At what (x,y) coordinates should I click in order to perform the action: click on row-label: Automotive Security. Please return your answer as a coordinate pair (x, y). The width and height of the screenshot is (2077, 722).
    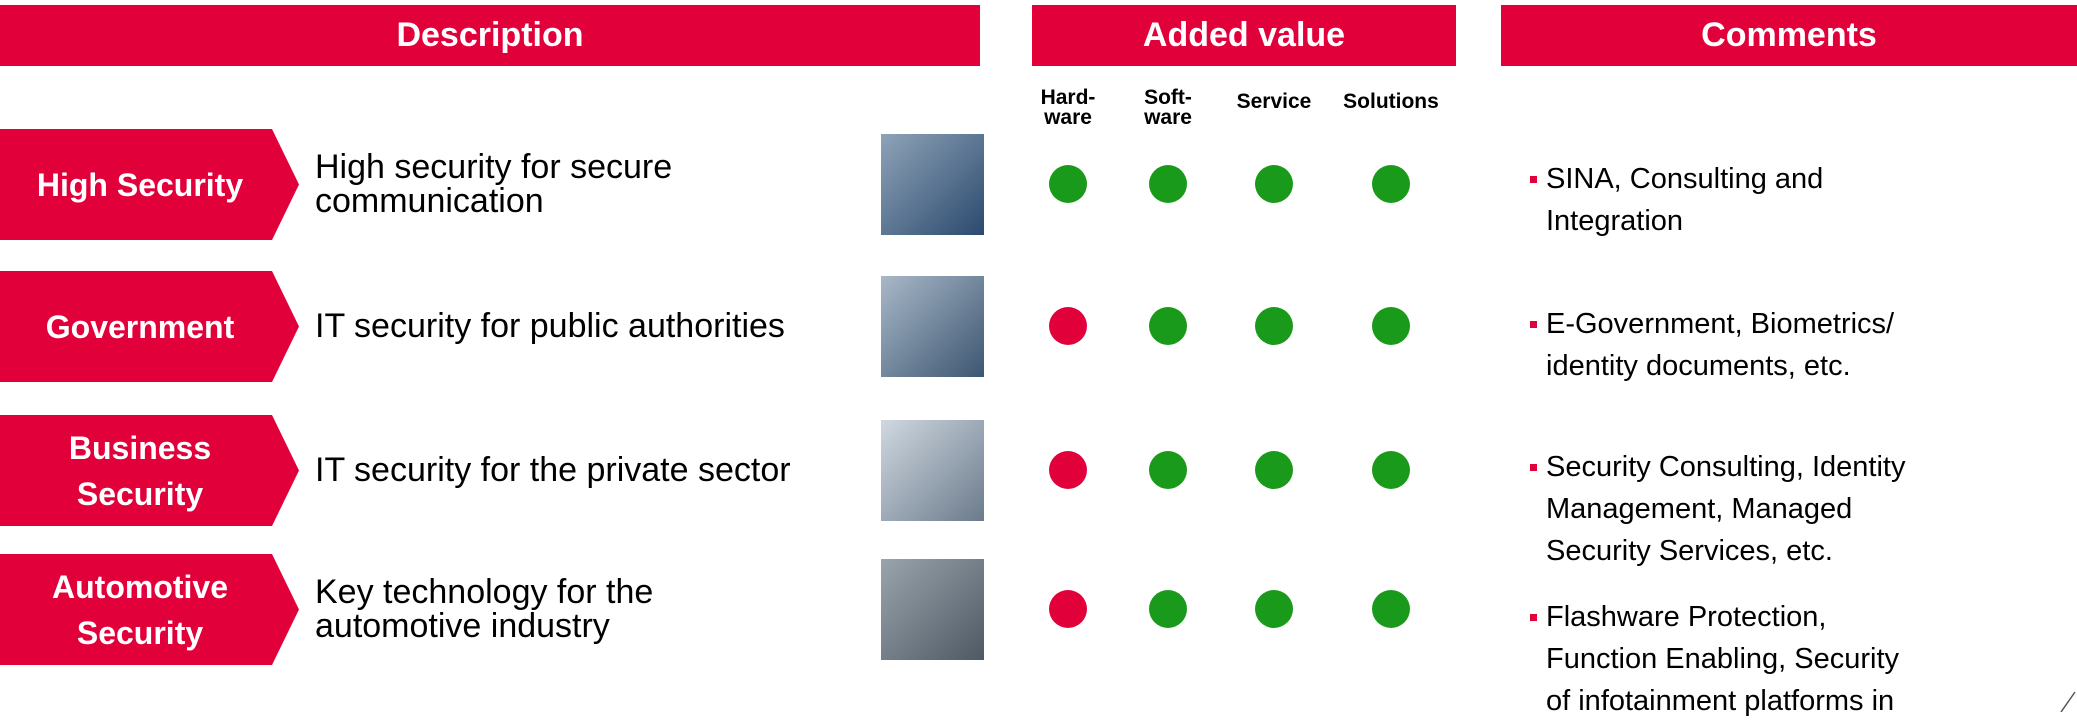
    Looking at the image, I should click on (149, 609).